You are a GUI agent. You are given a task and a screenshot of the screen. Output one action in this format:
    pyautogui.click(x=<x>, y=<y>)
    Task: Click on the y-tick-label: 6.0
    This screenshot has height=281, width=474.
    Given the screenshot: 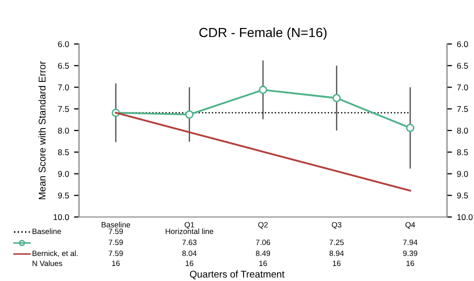 What is the action you would take?
    pyautogui.click(x=63, y=44)
    